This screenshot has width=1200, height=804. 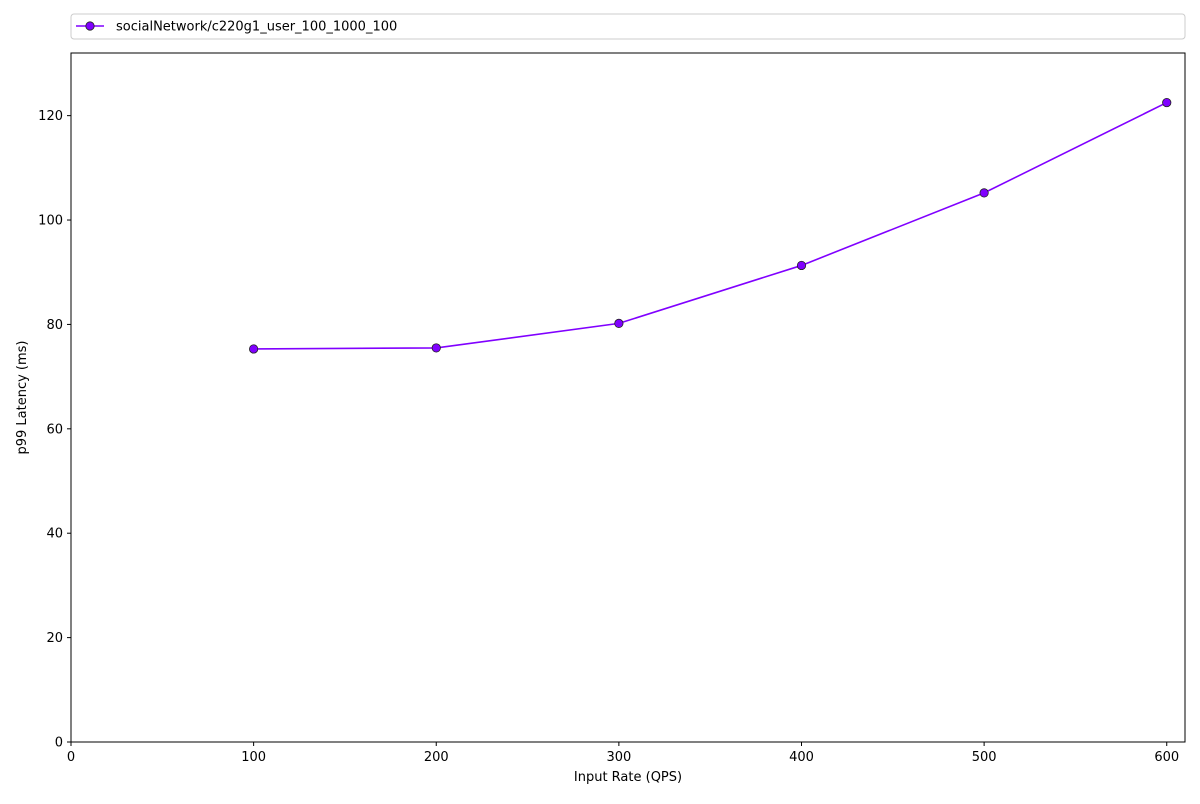 I want to click on x-tick-label: 400, so click(x=801, y=757).